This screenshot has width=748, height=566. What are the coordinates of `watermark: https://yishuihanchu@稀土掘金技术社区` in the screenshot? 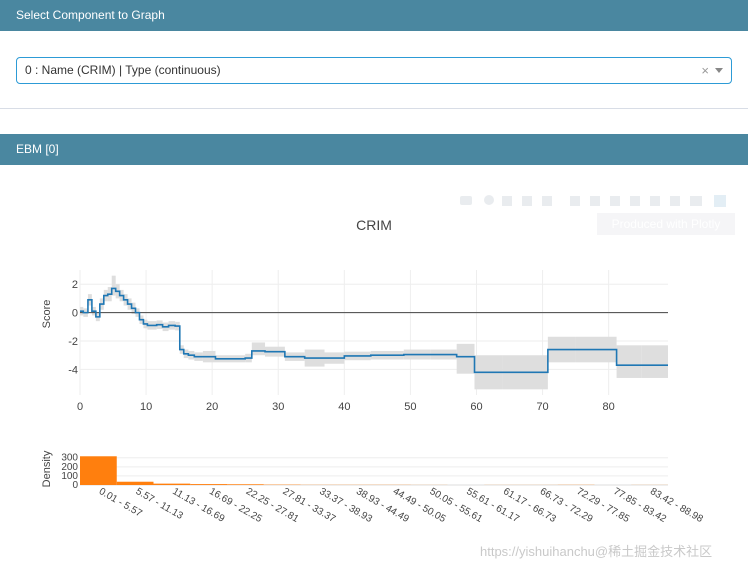 It's located at (596, 551).